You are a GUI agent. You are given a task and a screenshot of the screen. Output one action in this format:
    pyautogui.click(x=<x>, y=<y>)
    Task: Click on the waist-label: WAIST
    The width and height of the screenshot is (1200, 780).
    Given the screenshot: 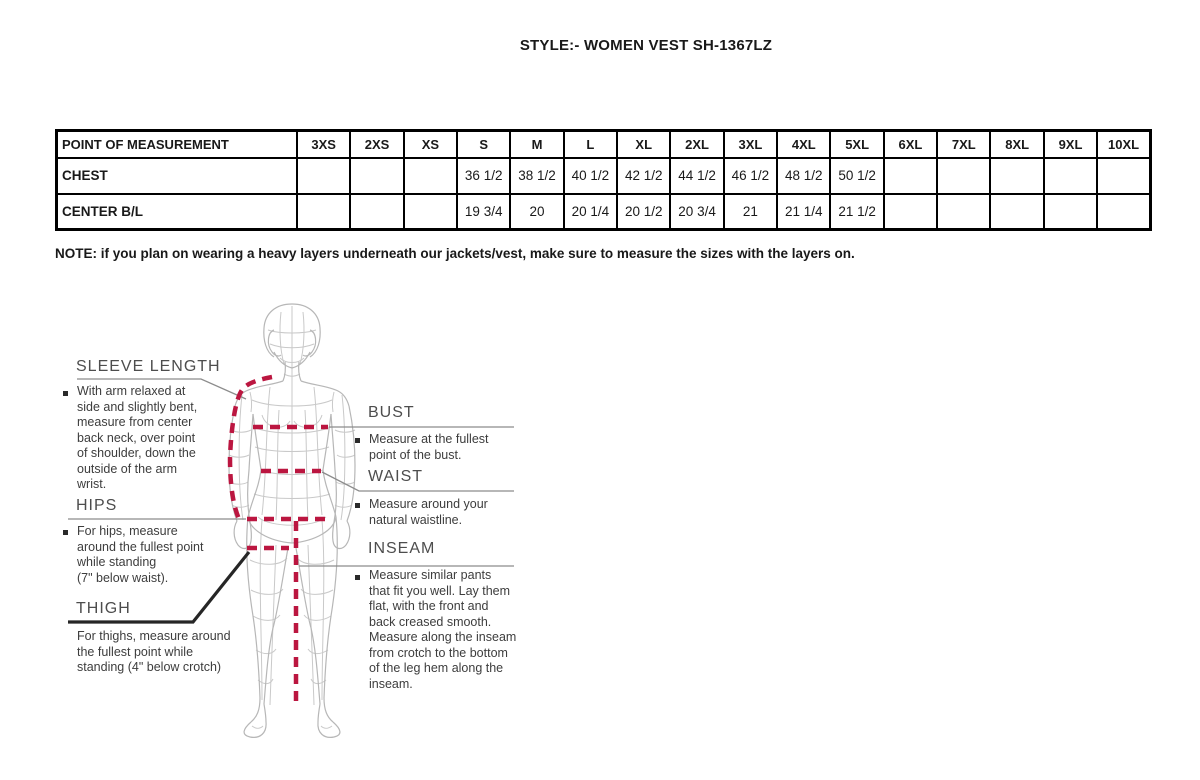 What is the action you would take?
    pyautogui.click(x=396, y=476)
    